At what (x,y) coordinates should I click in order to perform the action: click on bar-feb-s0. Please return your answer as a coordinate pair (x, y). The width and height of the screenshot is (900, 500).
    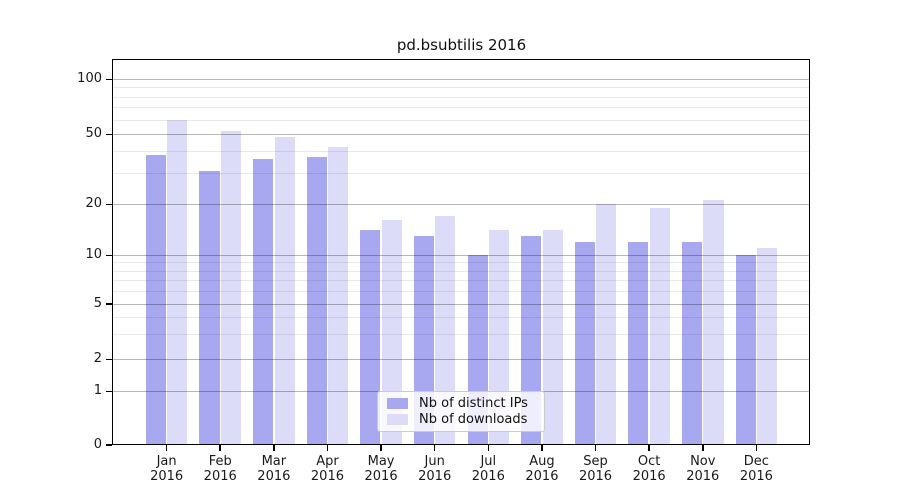
    Looking at the image, I should click on (209, 307).